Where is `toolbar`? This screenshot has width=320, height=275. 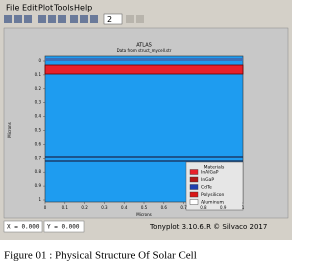 toolbar is located at coordinates (74, 19).